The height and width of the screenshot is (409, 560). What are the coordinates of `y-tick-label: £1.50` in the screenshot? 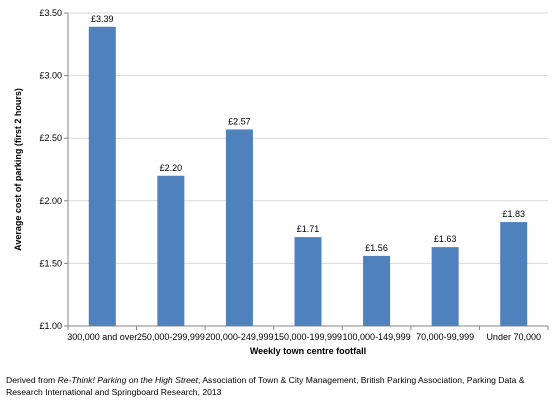 It's located at (50, 263).